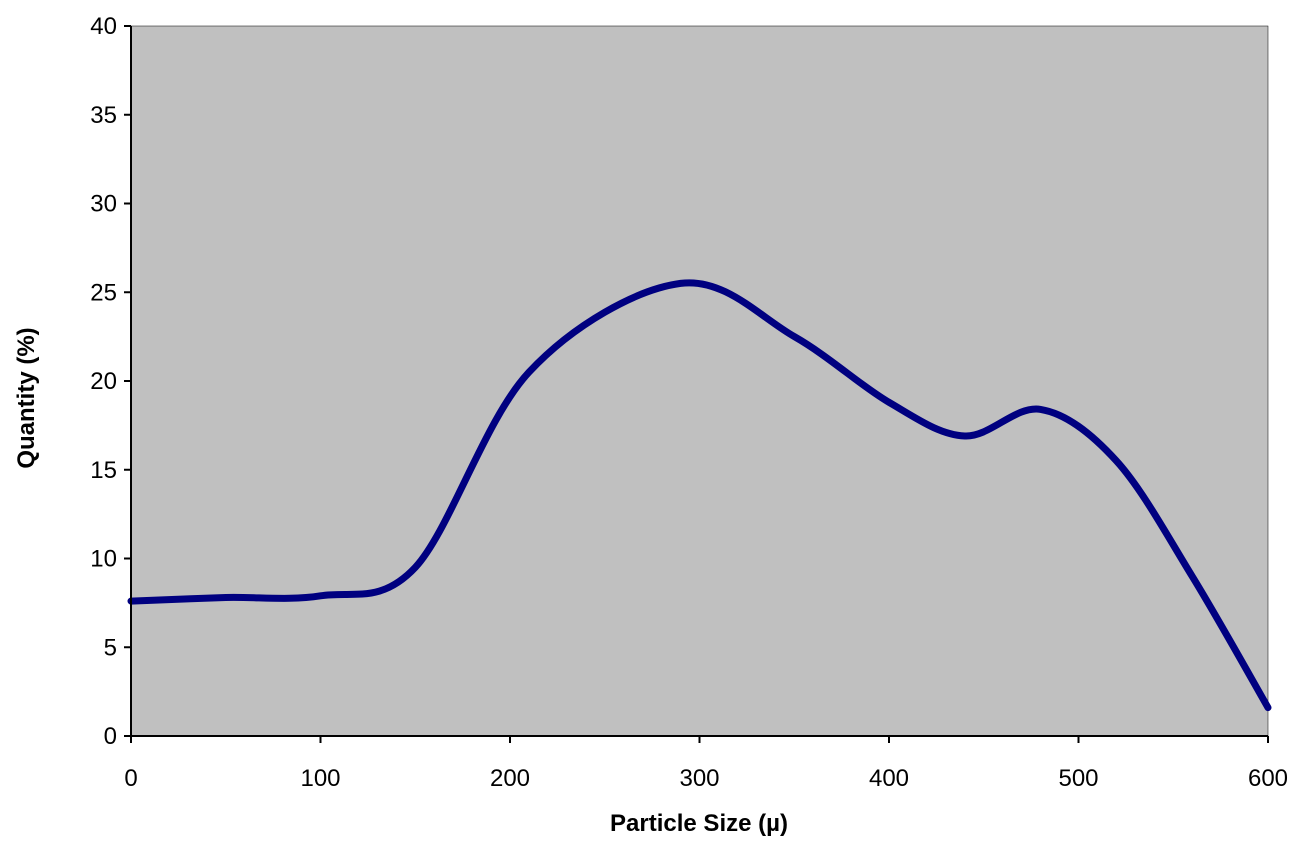  Describe the element at coordinates (103, 292) in the screenshot. I see `y-tick-label: 25` at that location.